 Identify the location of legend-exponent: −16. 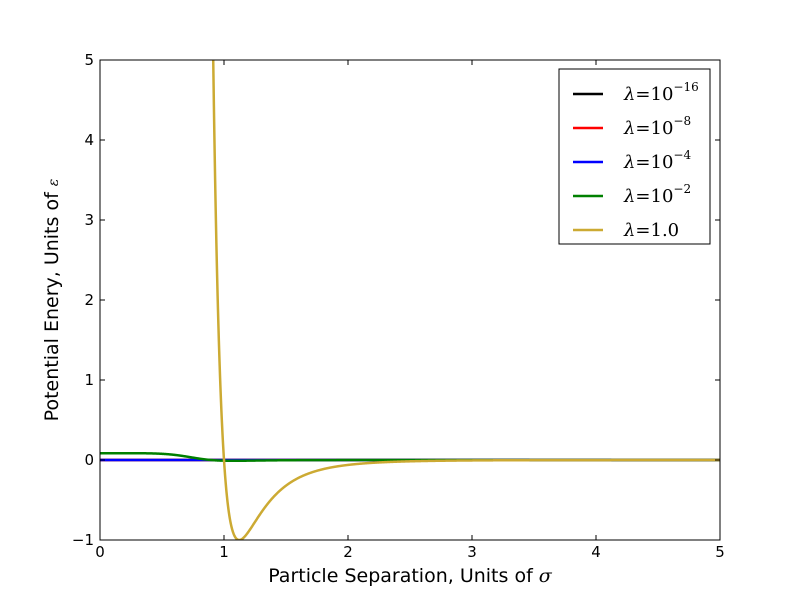
(685, 87).